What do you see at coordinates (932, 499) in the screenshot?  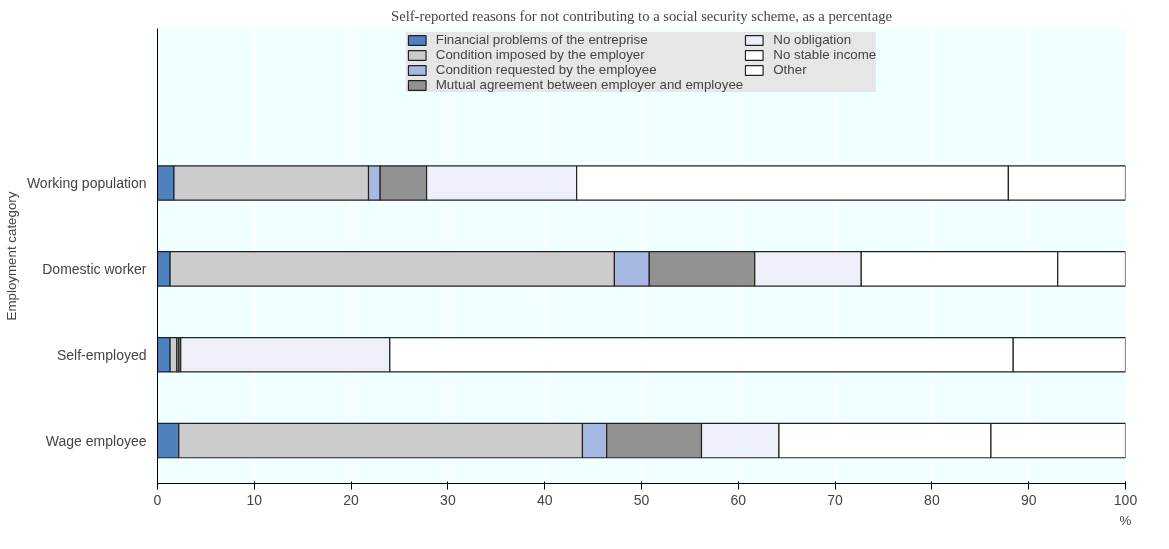 I see `x-tick-label: 80` at bounding box center [932, 499].